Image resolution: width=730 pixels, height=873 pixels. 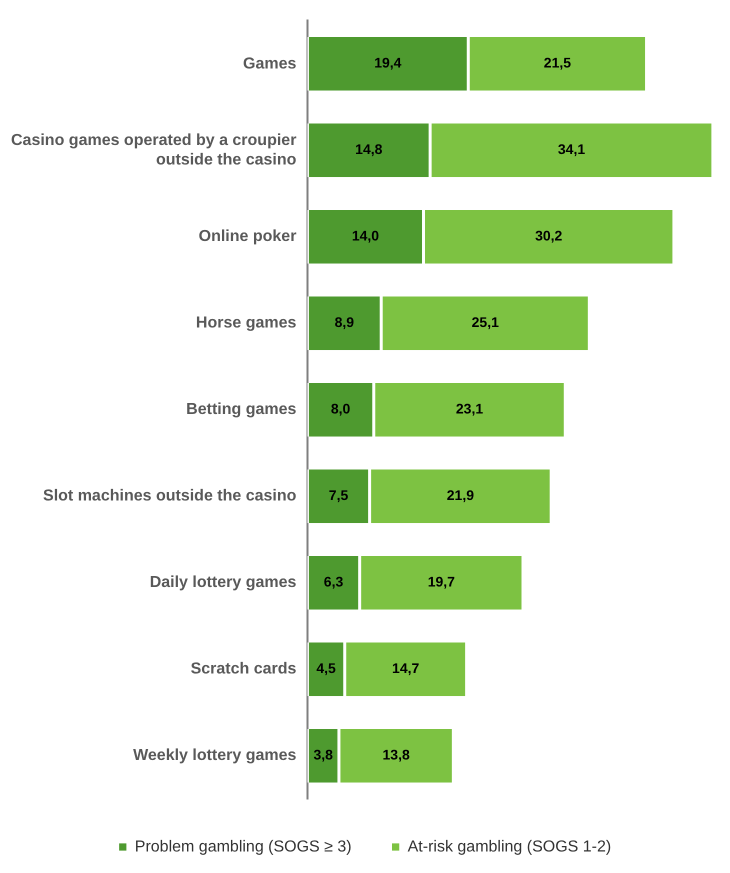 What do you see at coordinates (243, 847) in the screenshot?
I see `legend-label: Problem gambling (SOGS ≥ 3)` at bounding box center [243, 847].